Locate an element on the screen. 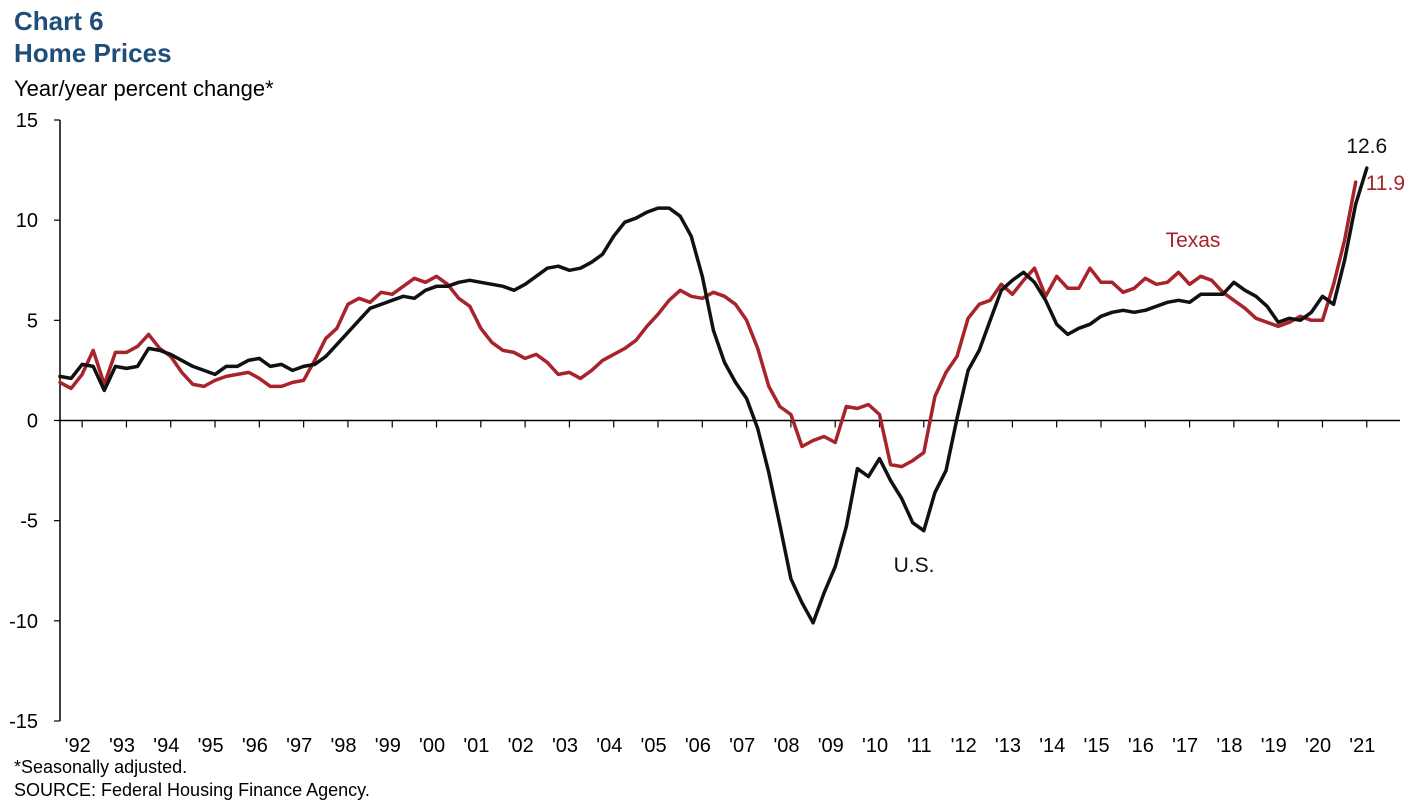  x-tick-label: '93 is located at coordinates (122, 745).